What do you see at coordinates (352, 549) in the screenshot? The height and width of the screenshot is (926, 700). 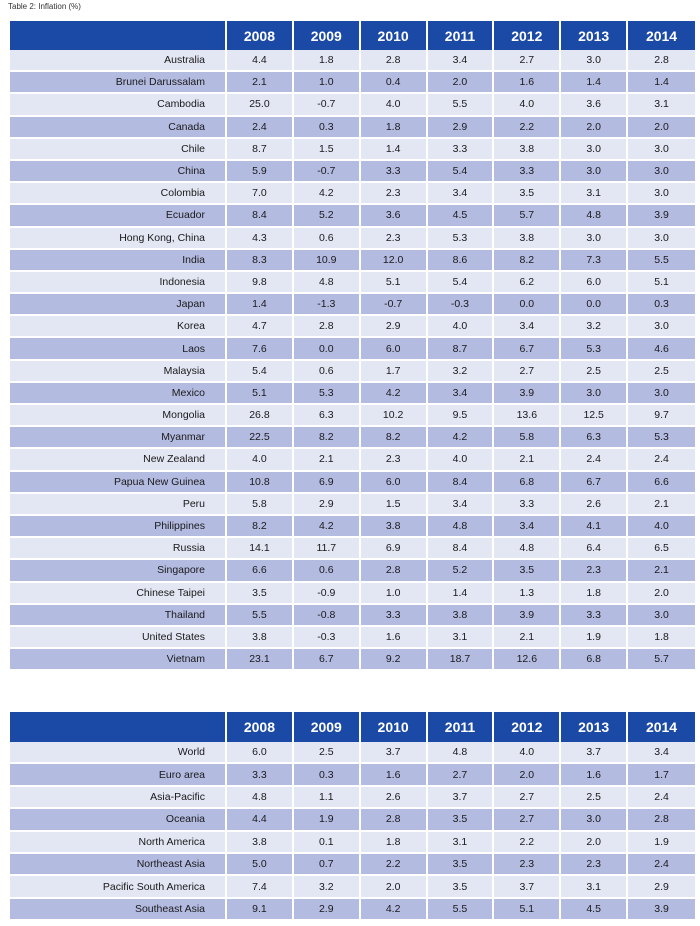 I see `table-row: Russia 14.1 11.7 6.9 8.4 4.8 6.4 6.5` at bounding box center [352, 549].